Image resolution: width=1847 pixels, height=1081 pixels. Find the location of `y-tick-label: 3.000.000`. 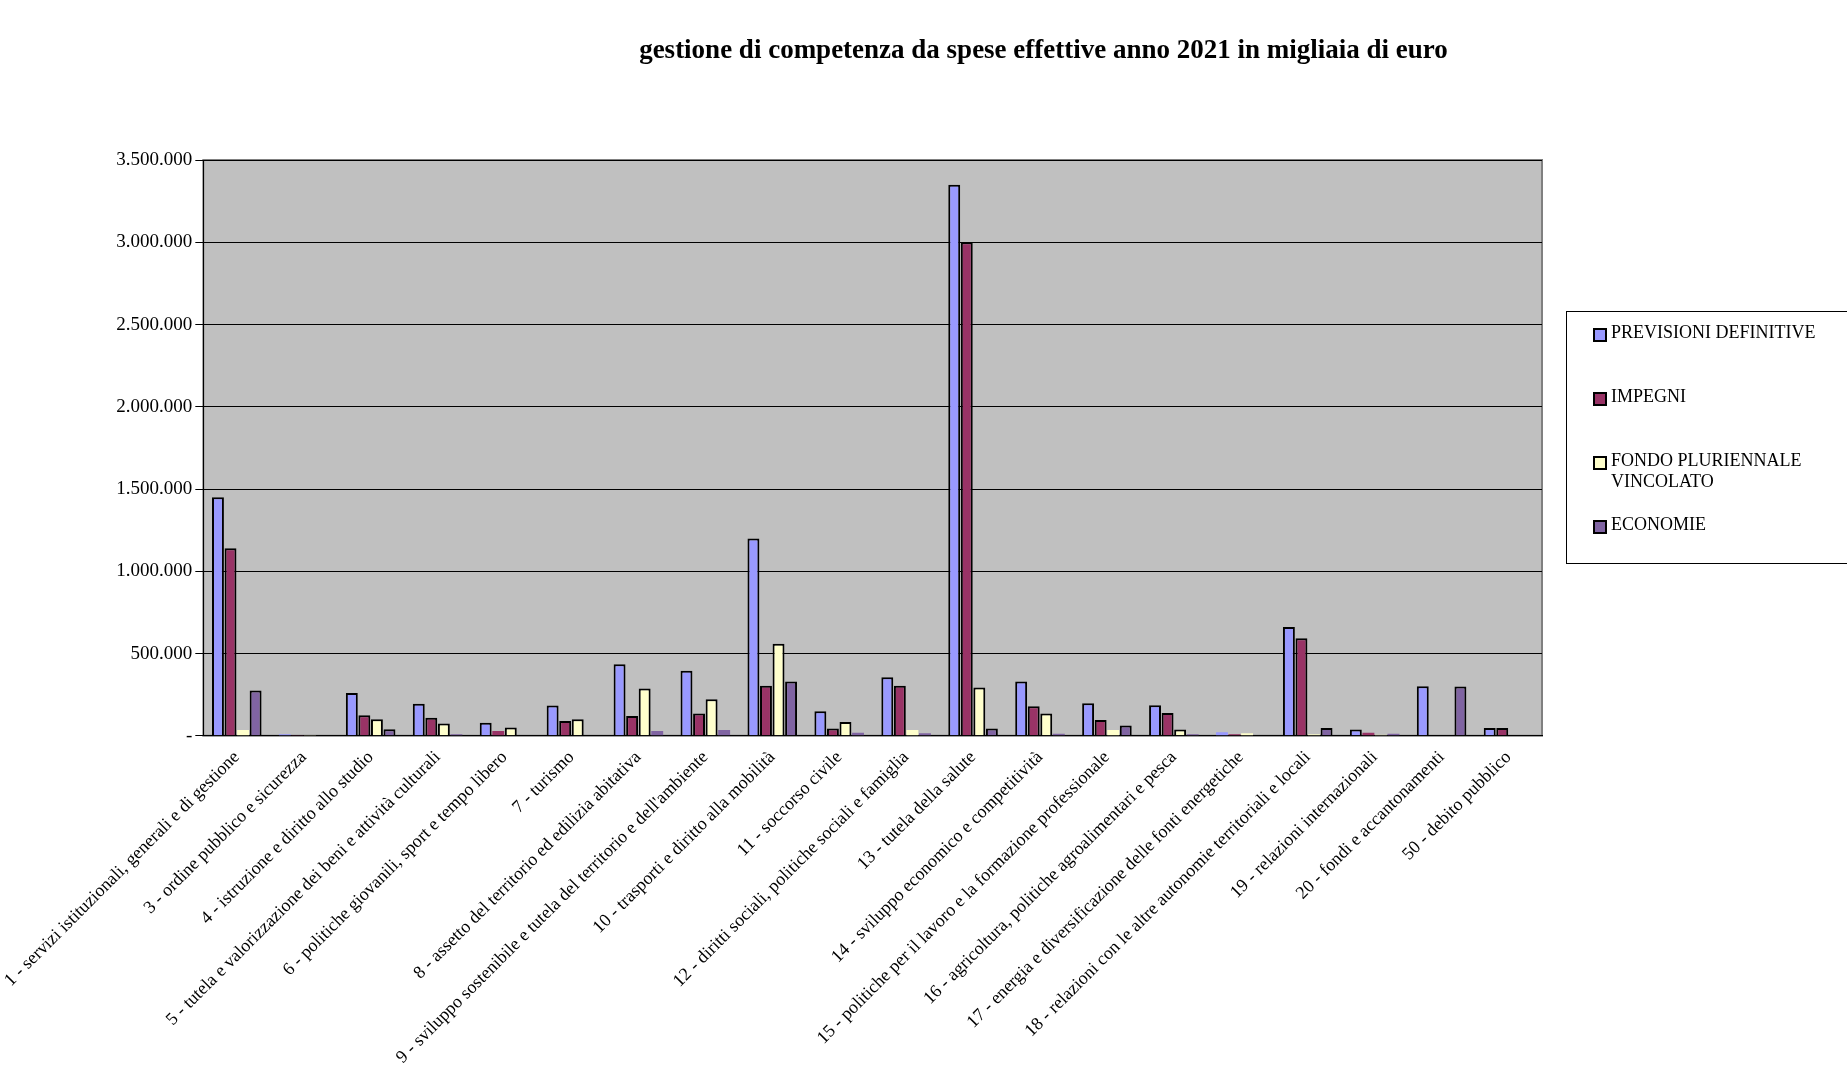

y-tick-label: 3.000.000 is located at coordinates (154, 241).